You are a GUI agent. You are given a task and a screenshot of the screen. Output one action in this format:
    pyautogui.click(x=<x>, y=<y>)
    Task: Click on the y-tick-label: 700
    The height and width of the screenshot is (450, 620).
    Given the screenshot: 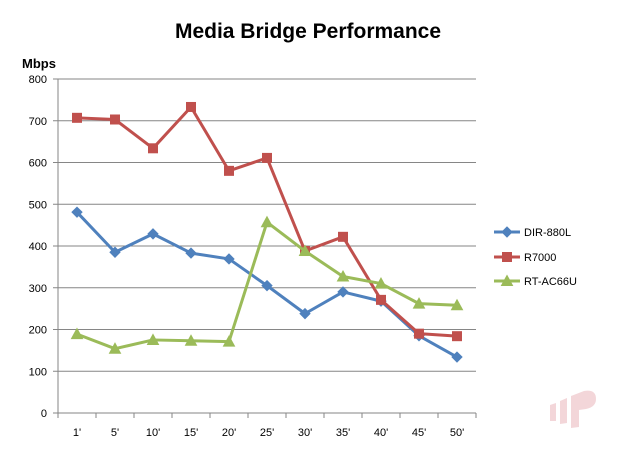 What is the action you would take?
    pyautogui.click(x=38, y=122)
    